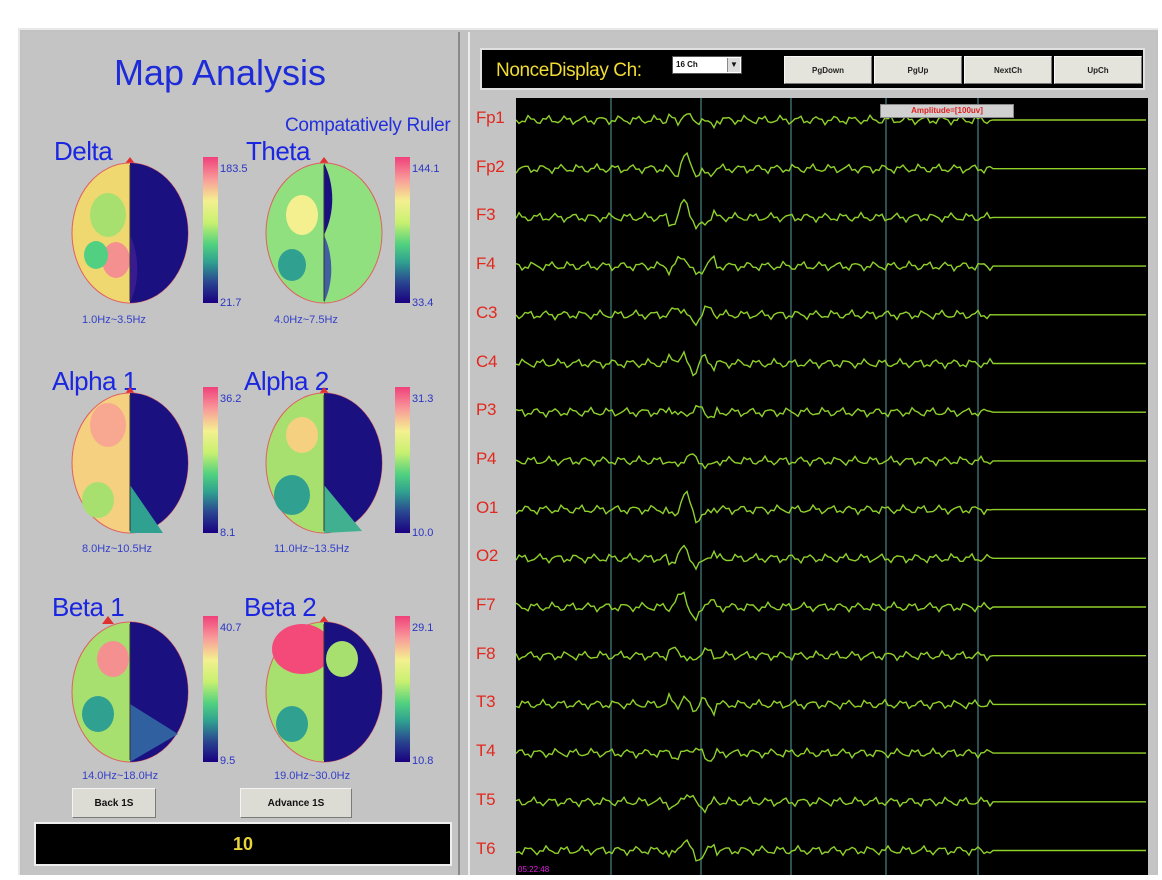 This screenshot has height=880, width=1162. What do you see at coordinates (830, 754) in the screenshot?
I see `eeg-trace-t4` at bounding box center [830, 754].